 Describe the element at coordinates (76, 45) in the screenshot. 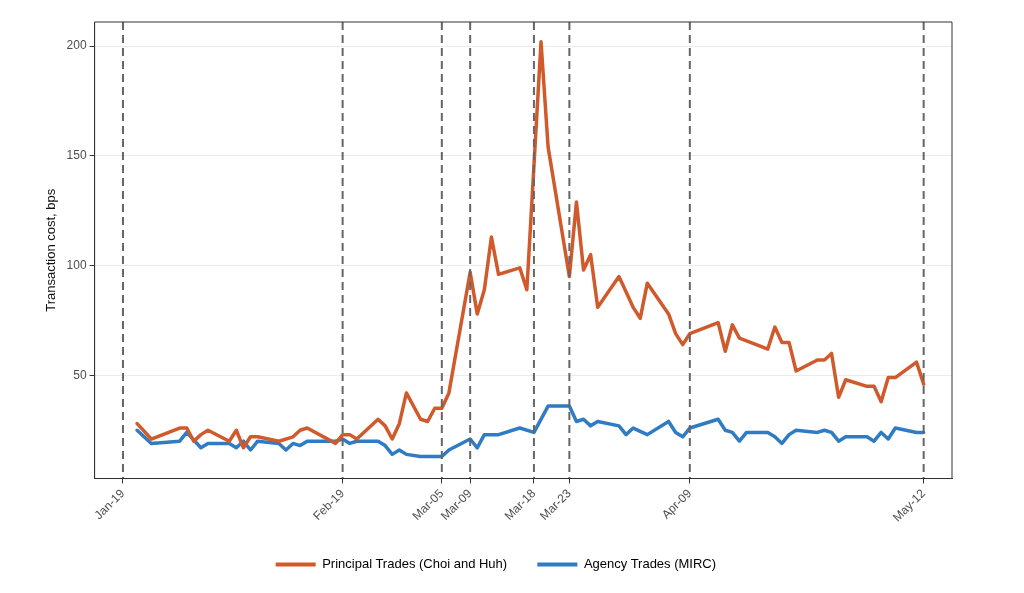

I see `y-tick-label: 200` at that location.